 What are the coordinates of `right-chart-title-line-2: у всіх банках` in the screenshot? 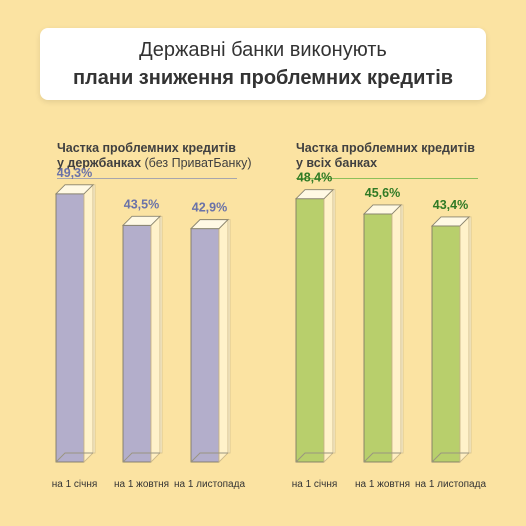 It's located at (337, 163).